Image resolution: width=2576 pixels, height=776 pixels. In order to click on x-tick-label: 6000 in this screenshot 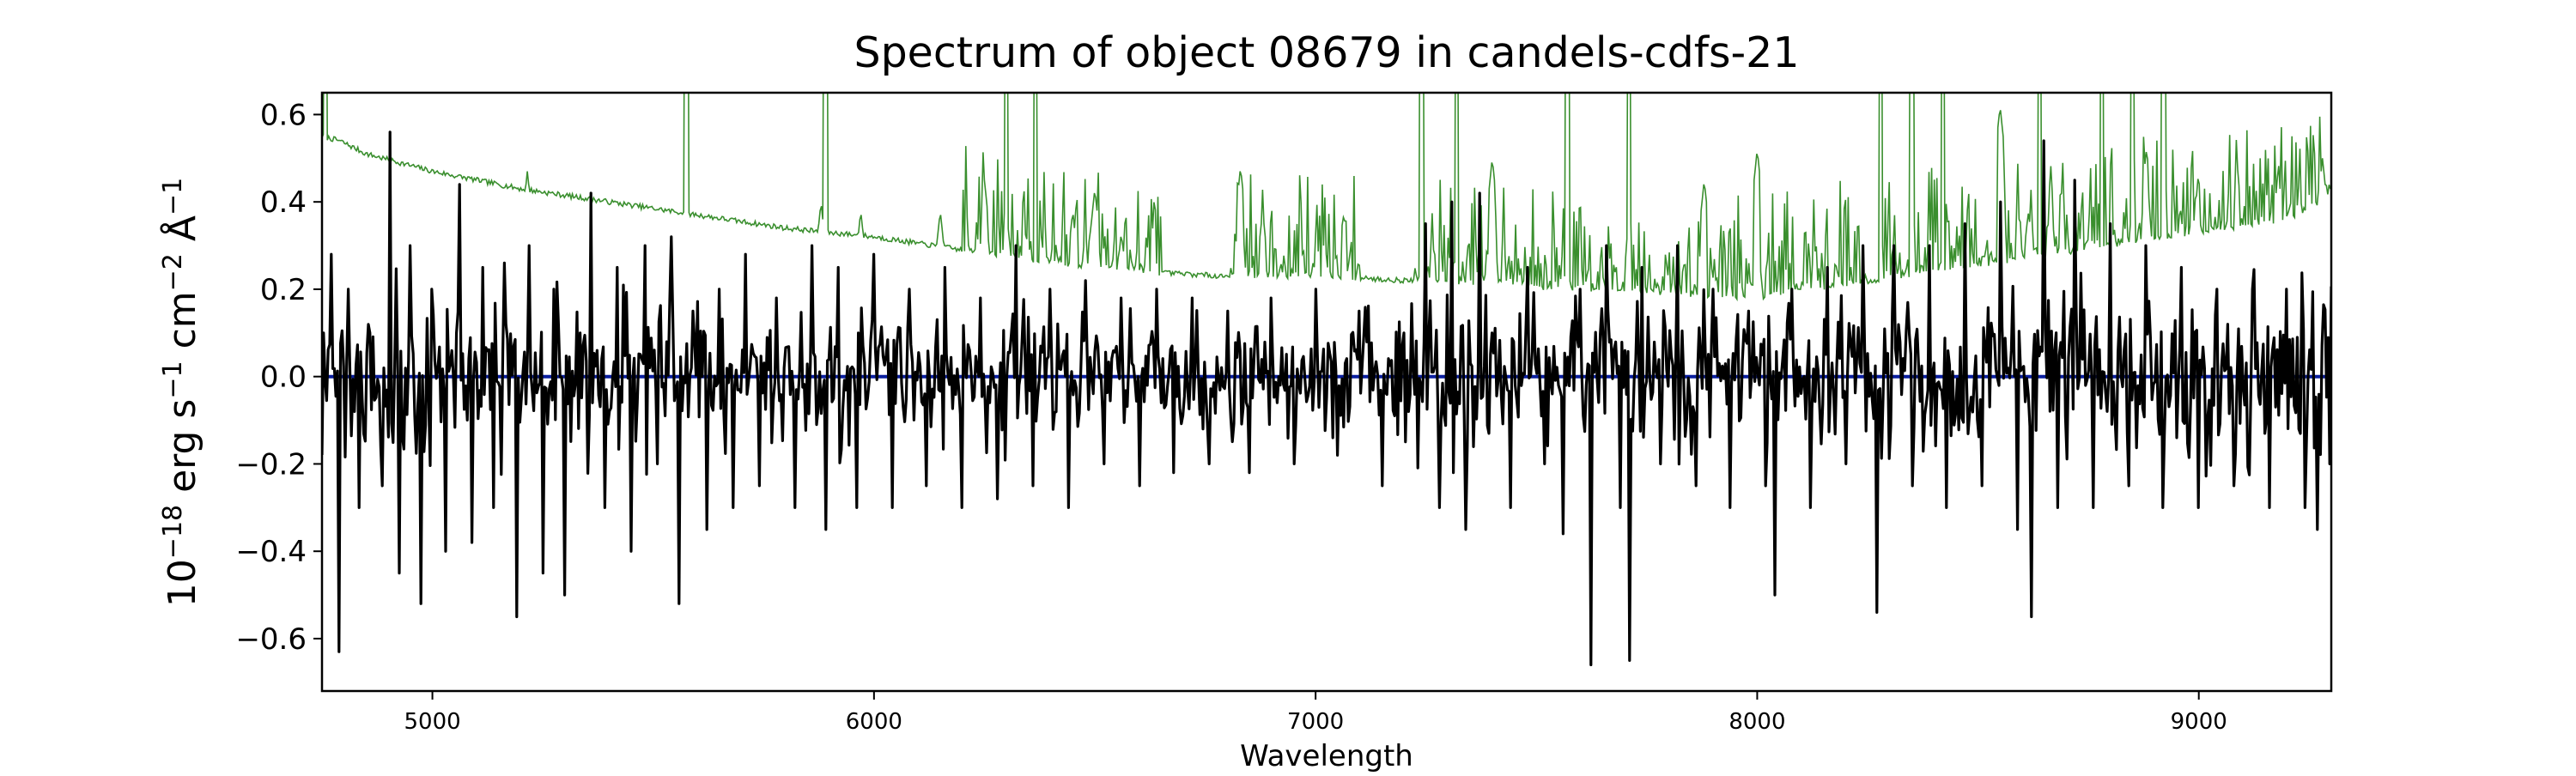, I will do `click(874, 722)`.